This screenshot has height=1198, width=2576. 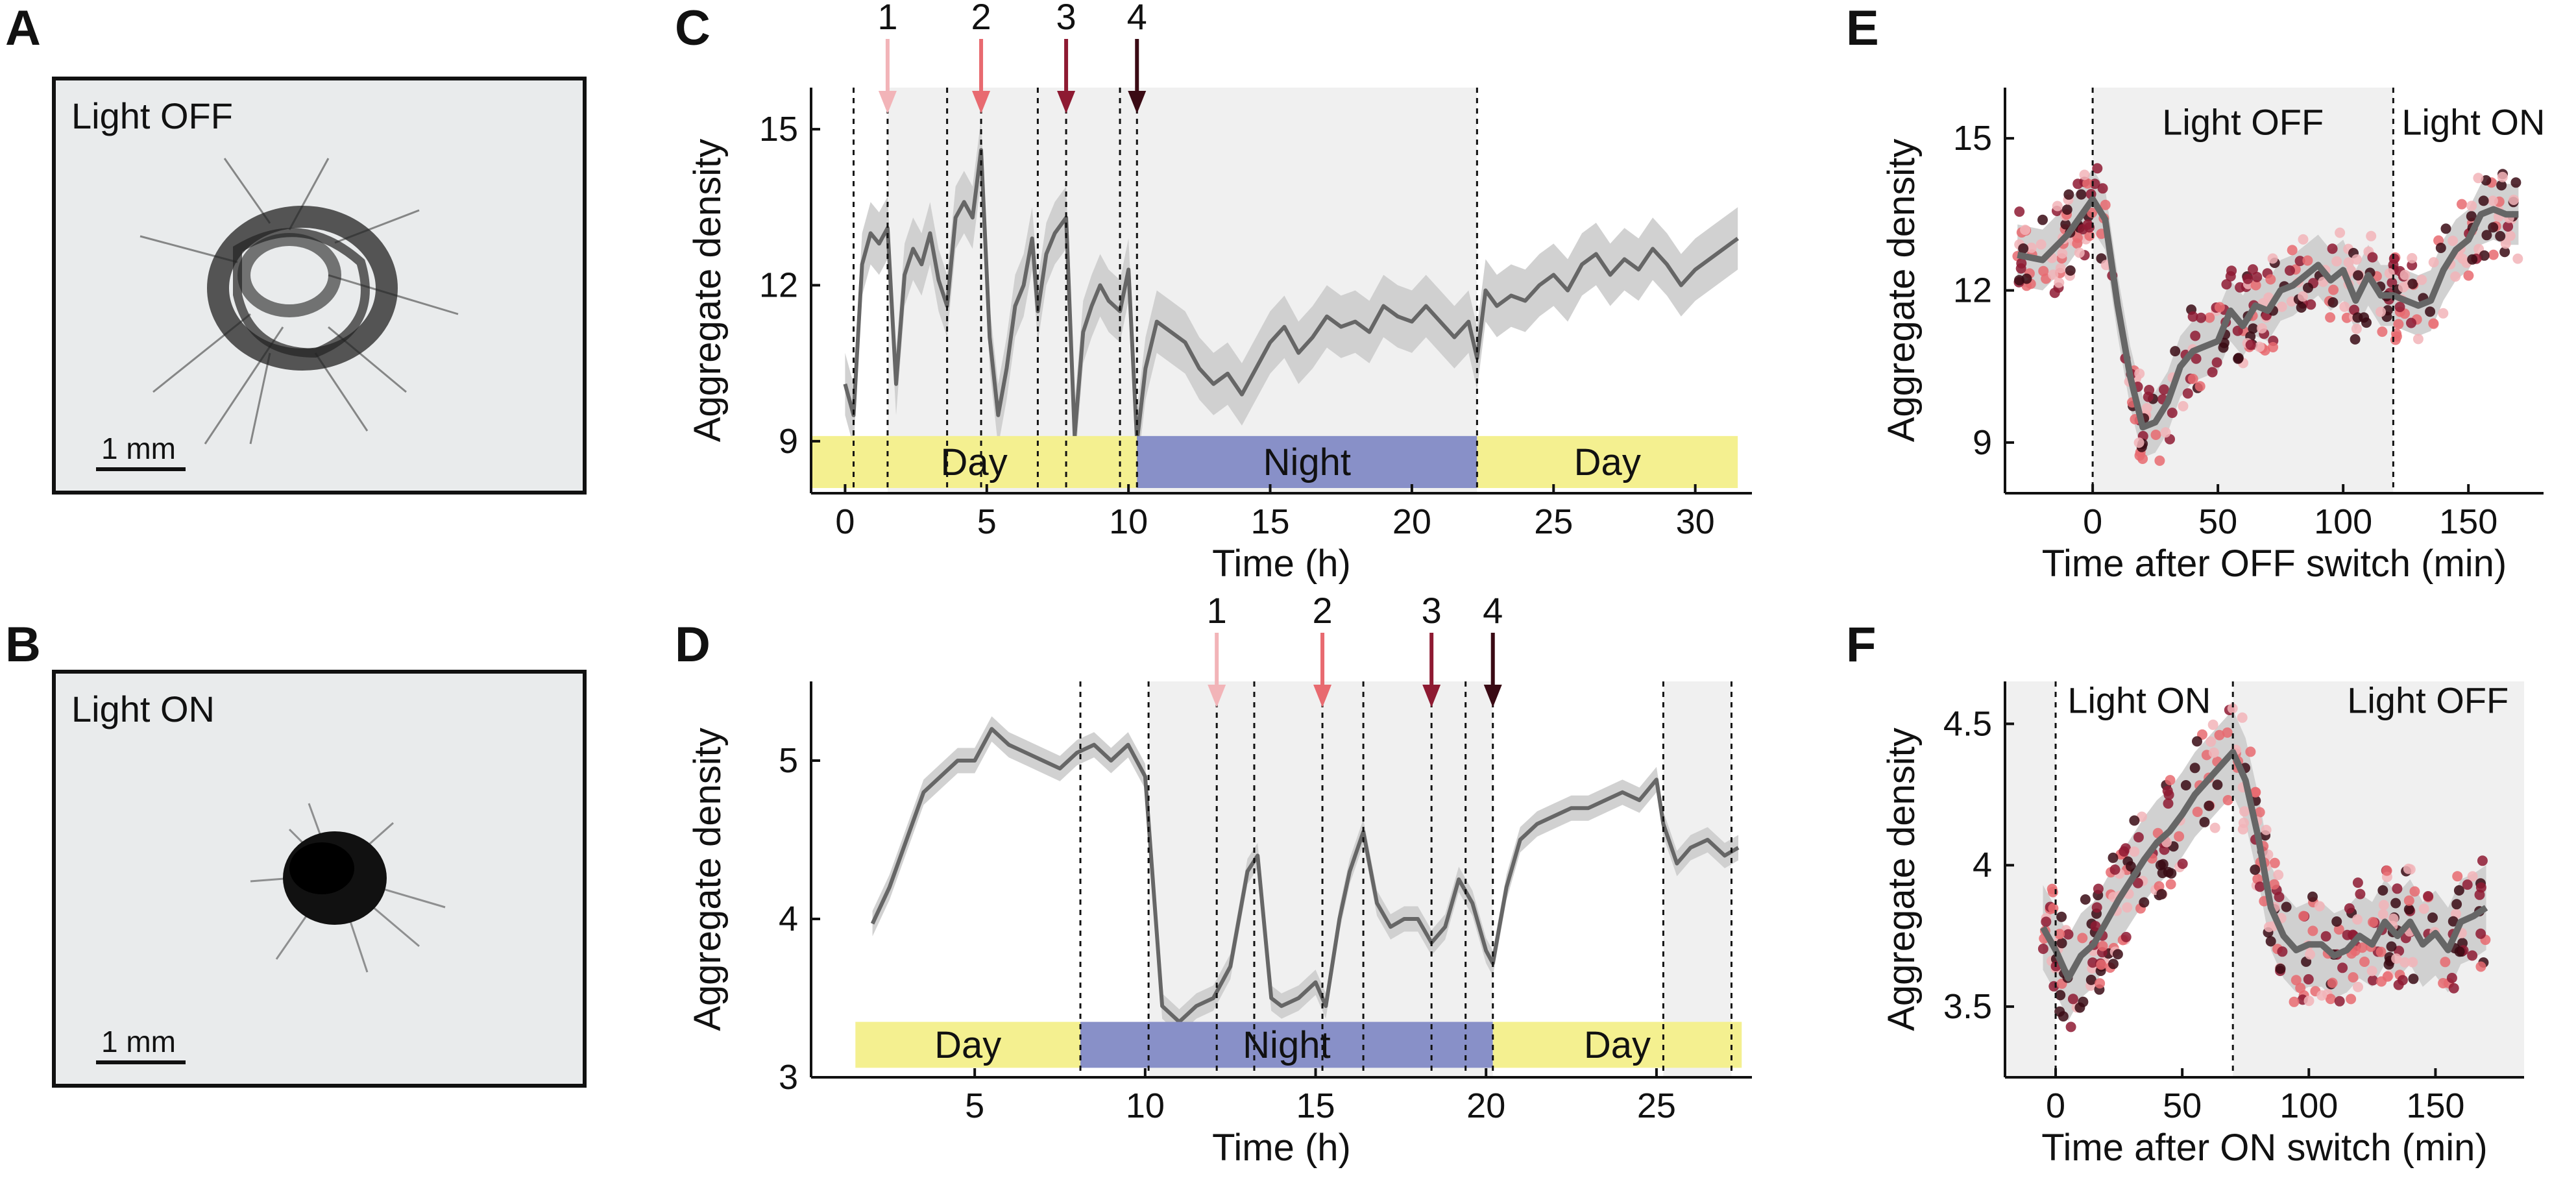 I want to click on series-line, so click(x=1305, y=875).